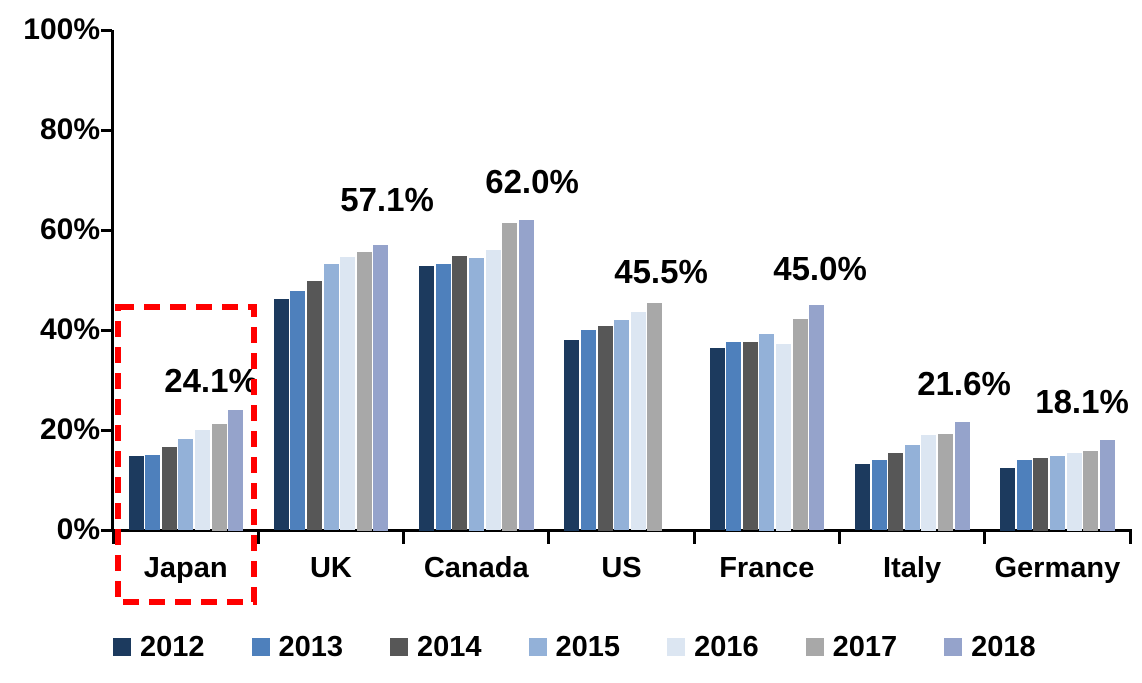 The width and height of the screenshot is (1142, 683). Describe the element at coordinates (172, 647) in the screenshot. I see `legend-label: 2012` at that location.